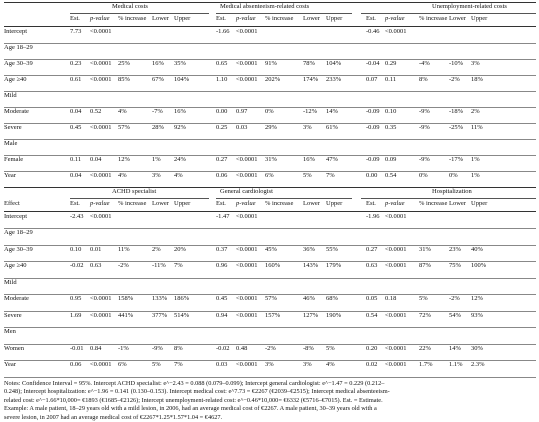  Describe the element at coordinates (18, 232) in the screenshot. I see `row-label: Age 18–29` at that location.